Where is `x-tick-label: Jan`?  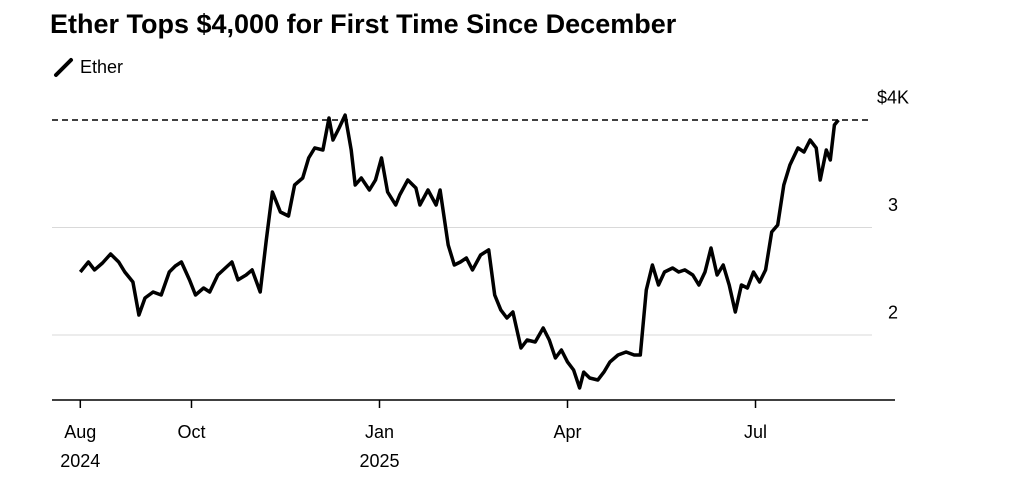
x-tick-label: Jan is located at coordinates (379, 432).